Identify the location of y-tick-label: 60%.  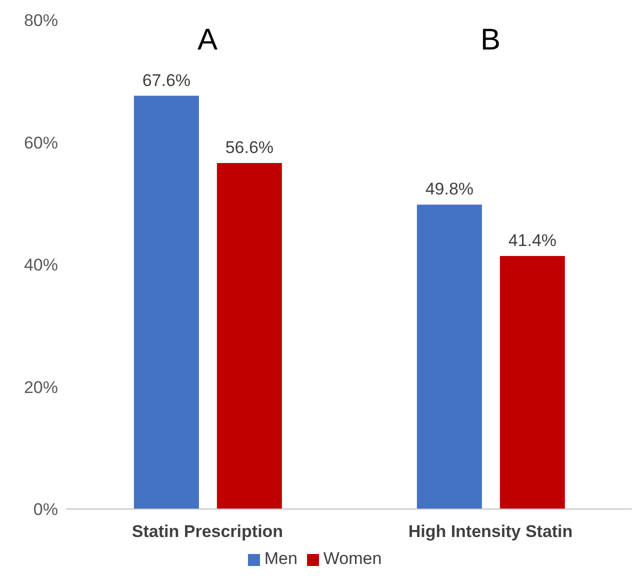
(41, 142).